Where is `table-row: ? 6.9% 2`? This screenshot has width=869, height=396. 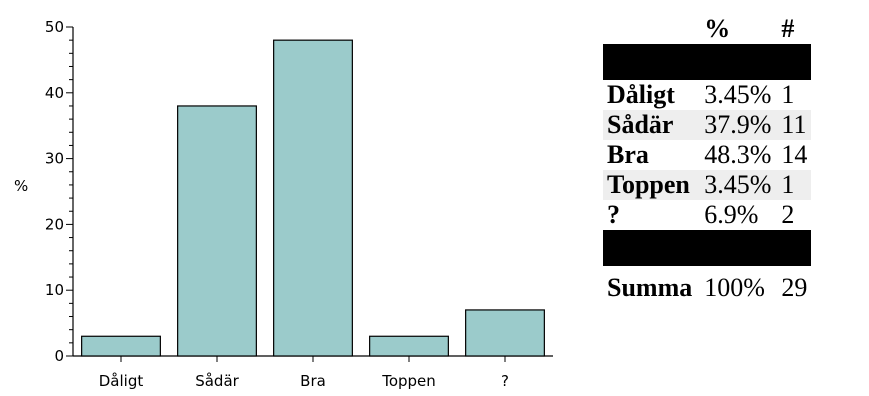 table-row: ? 6.9% 2 is located at coordinates (707, 215).